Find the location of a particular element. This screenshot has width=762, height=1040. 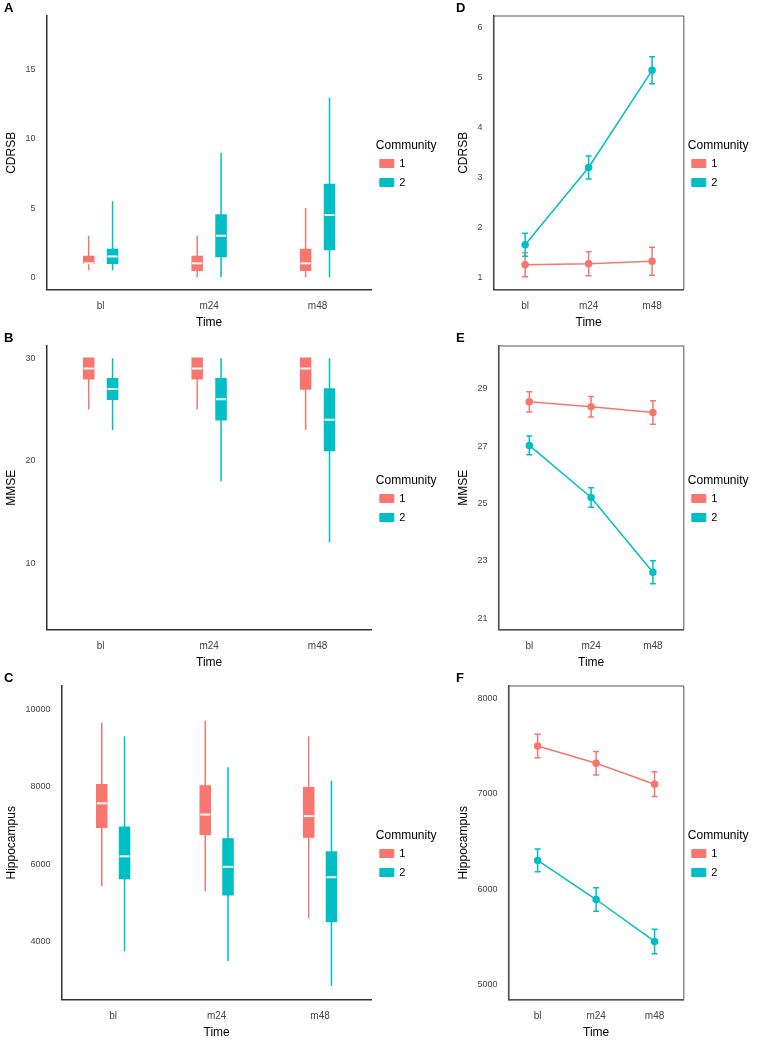

y-tick-label: 21 is located at coordinates (482, 617).